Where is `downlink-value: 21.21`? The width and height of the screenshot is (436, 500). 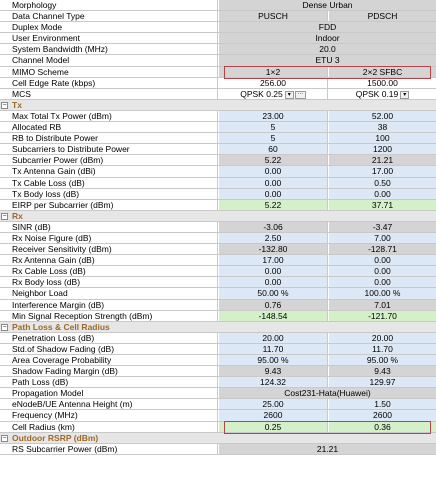
downlink-value: 21.21 is located at coordinates (382, 160).